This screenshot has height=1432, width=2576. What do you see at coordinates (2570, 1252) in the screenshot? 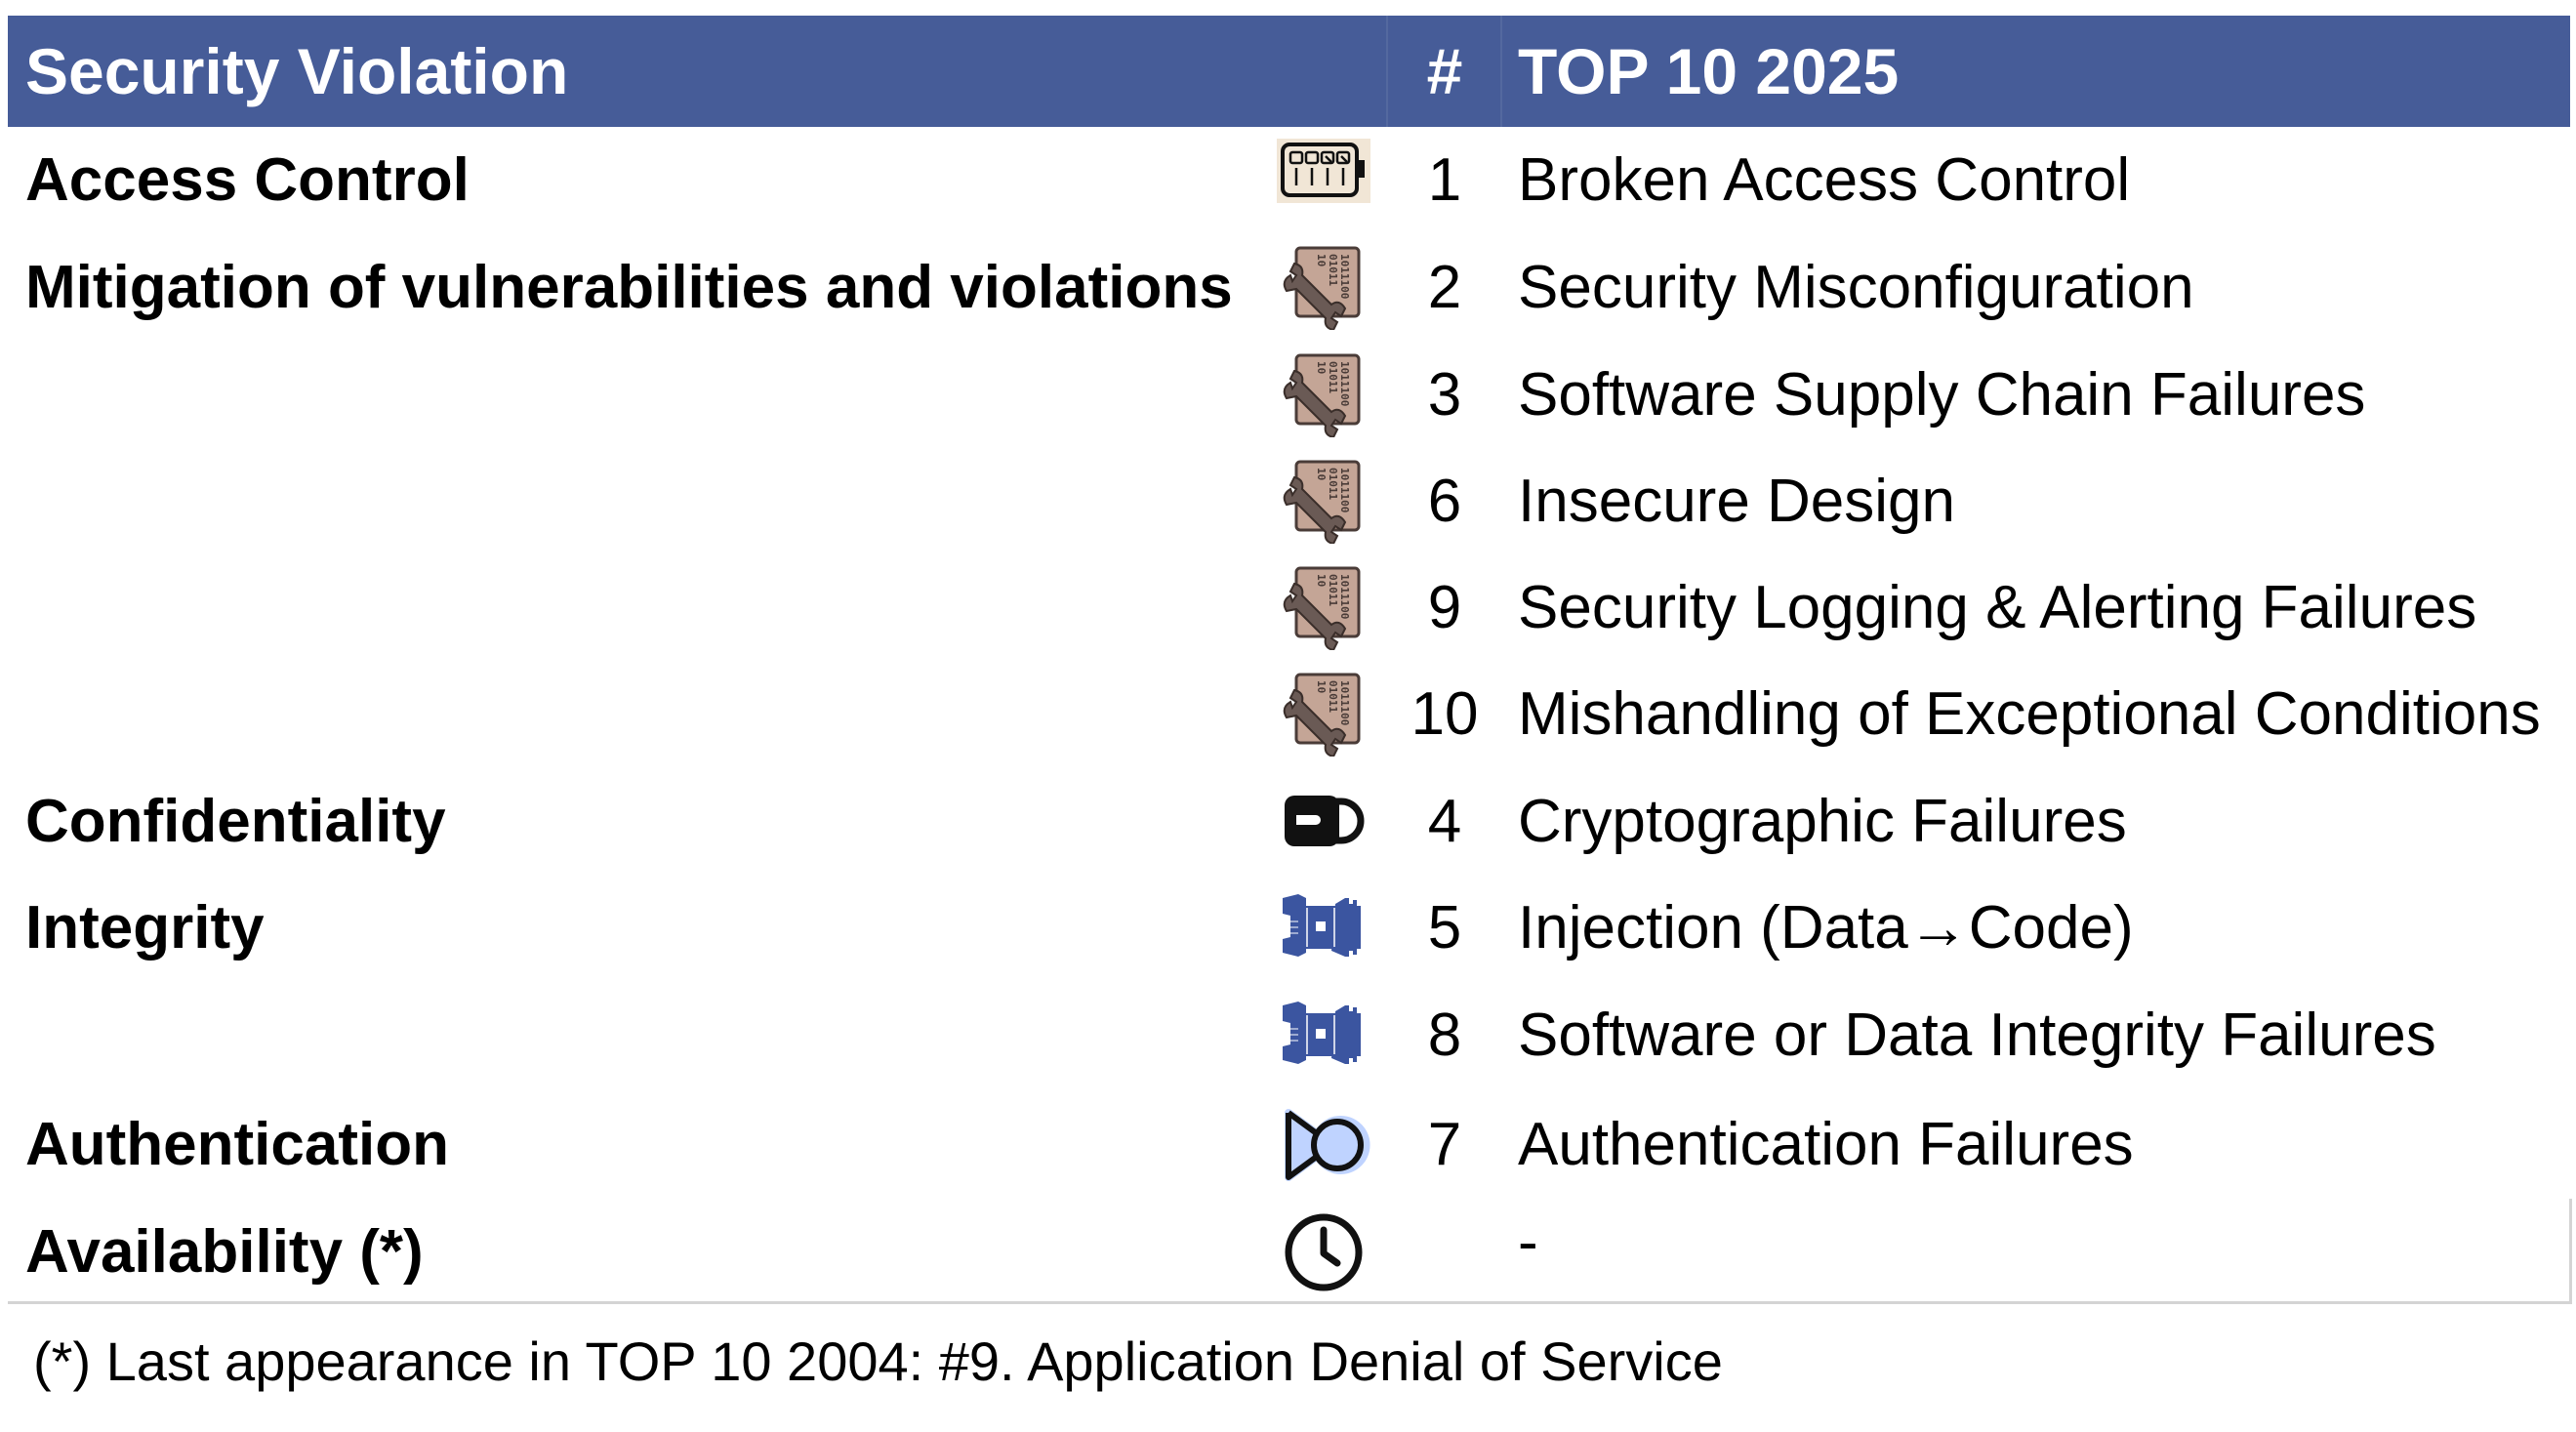
I see `table-border-right` at bounding box center [2570, 1252].